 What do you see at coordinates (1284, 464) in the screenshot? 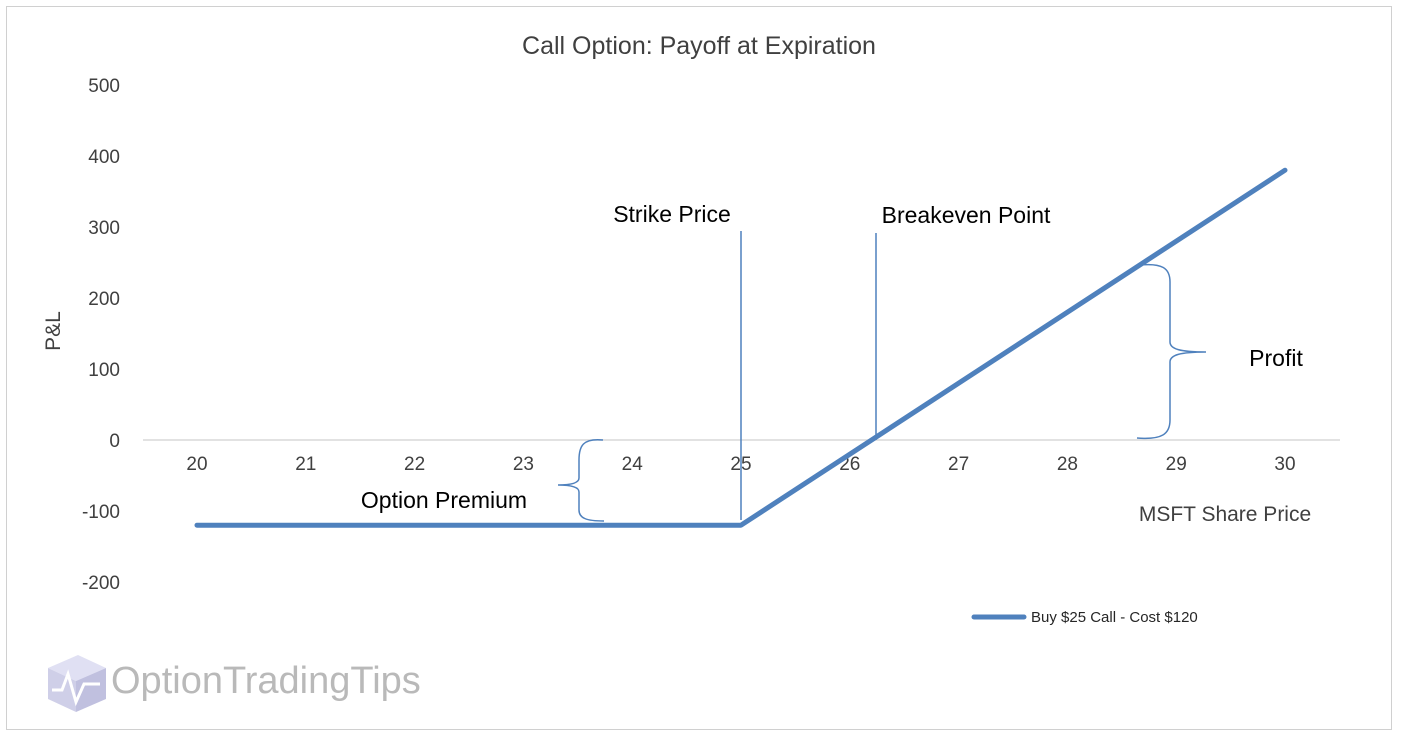
I see `x-tick-label: 30` at bounding box center [1284, 464].